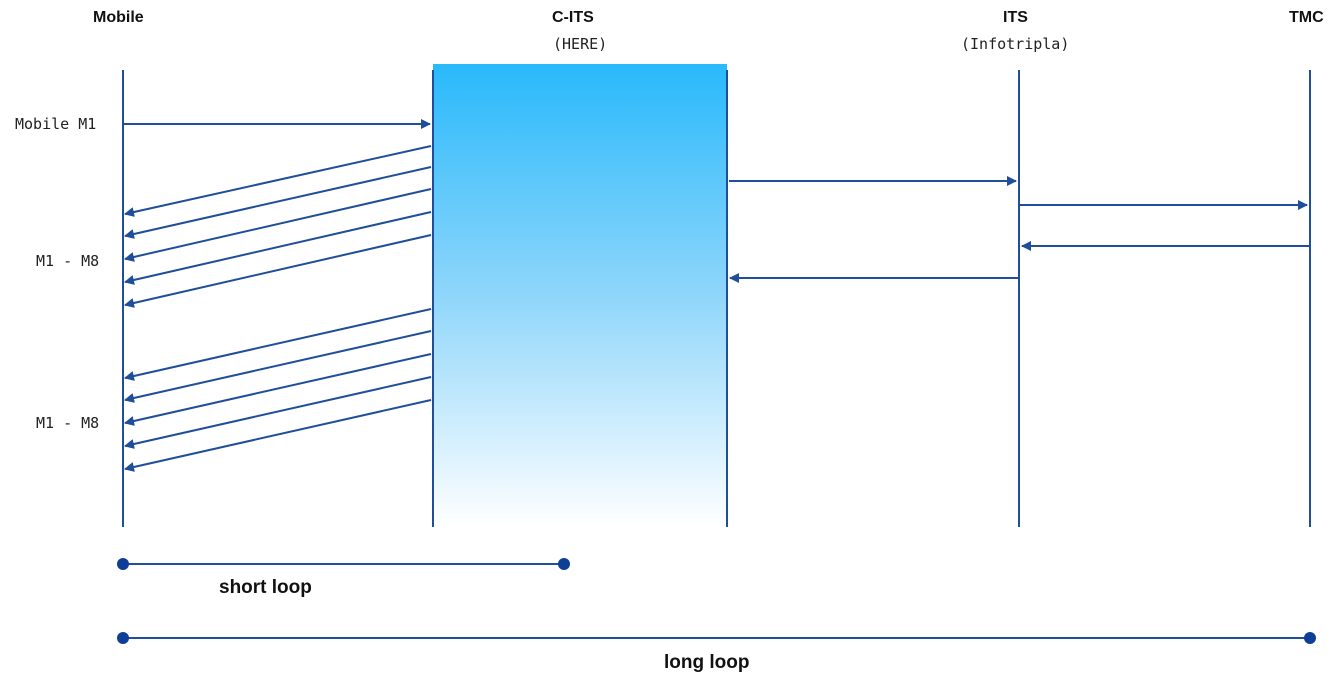 Image resolution: width=1339 pixels, height=678 pixels. I want to click on long-loop-bar, so click(716, 638).